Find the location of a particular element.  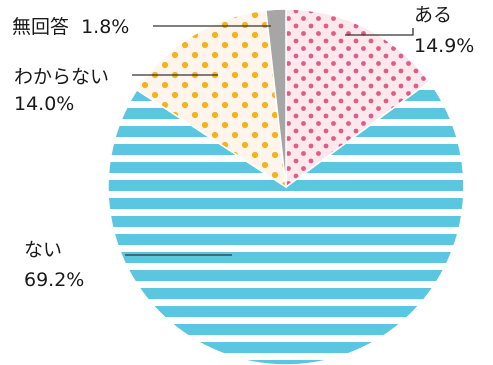

label-mukaitou: 無回答 1.8% is located at coordinates (70, 27).